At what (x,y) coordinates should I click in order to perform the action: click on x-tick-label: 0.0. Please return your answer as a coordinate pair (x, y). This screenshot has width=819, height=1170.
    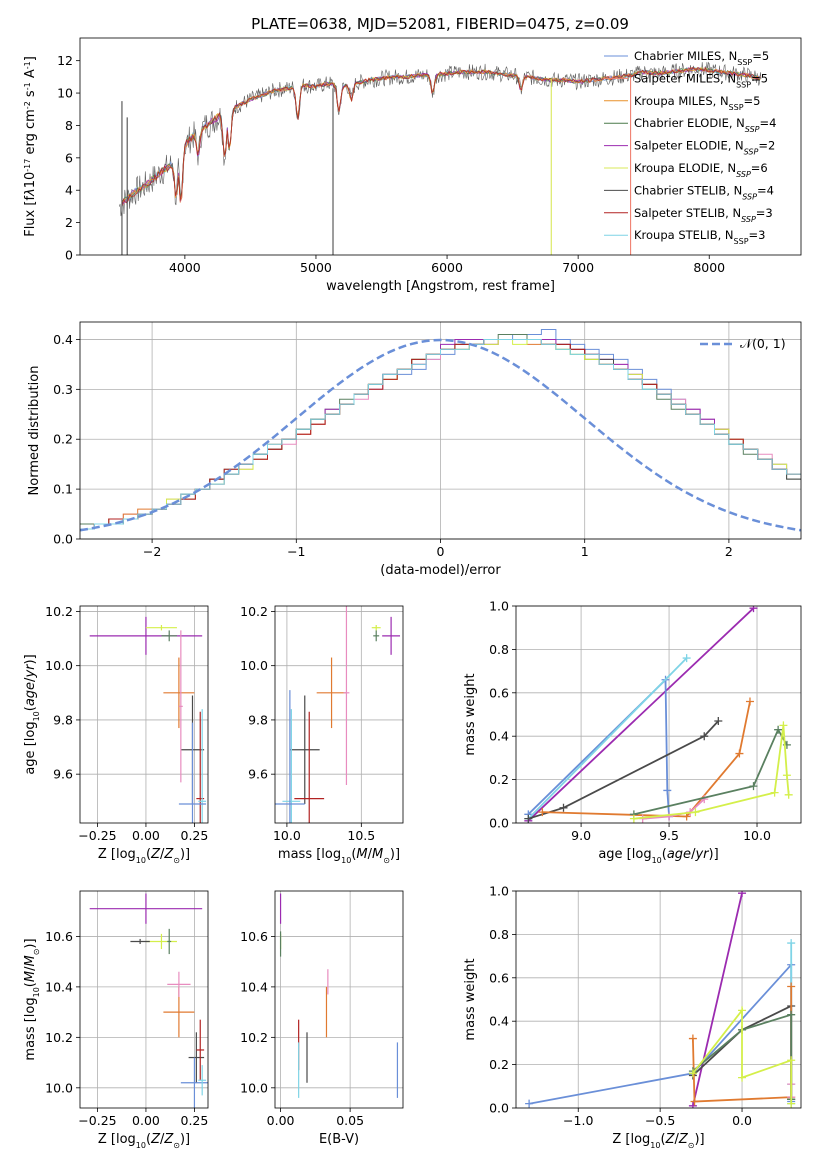
    Looking at the image, I should click on (742, 1120).